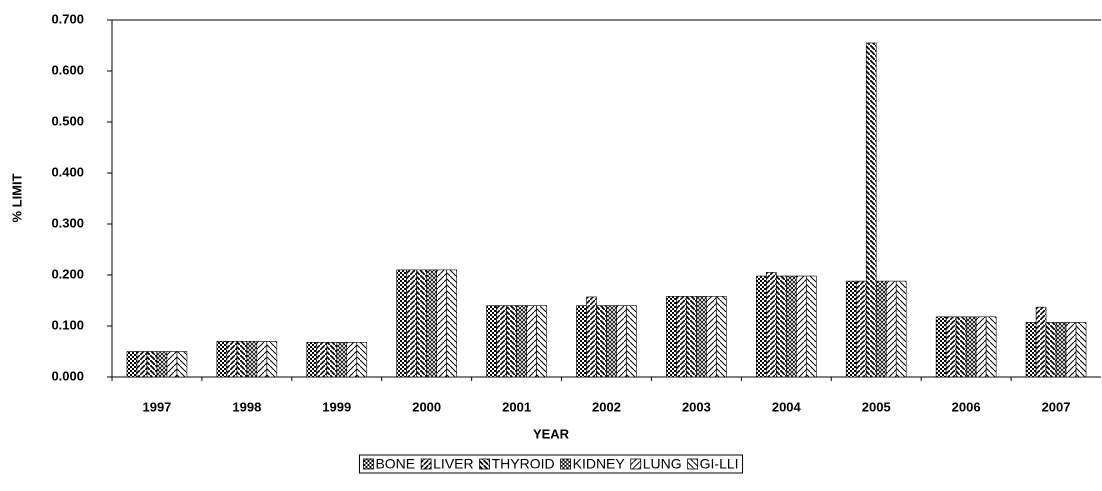 This screenshot has width=1102, height=491. Describe the element at coordinates (876, 406) in the screenshot. I see `x-tick-label: 2005` at that location.